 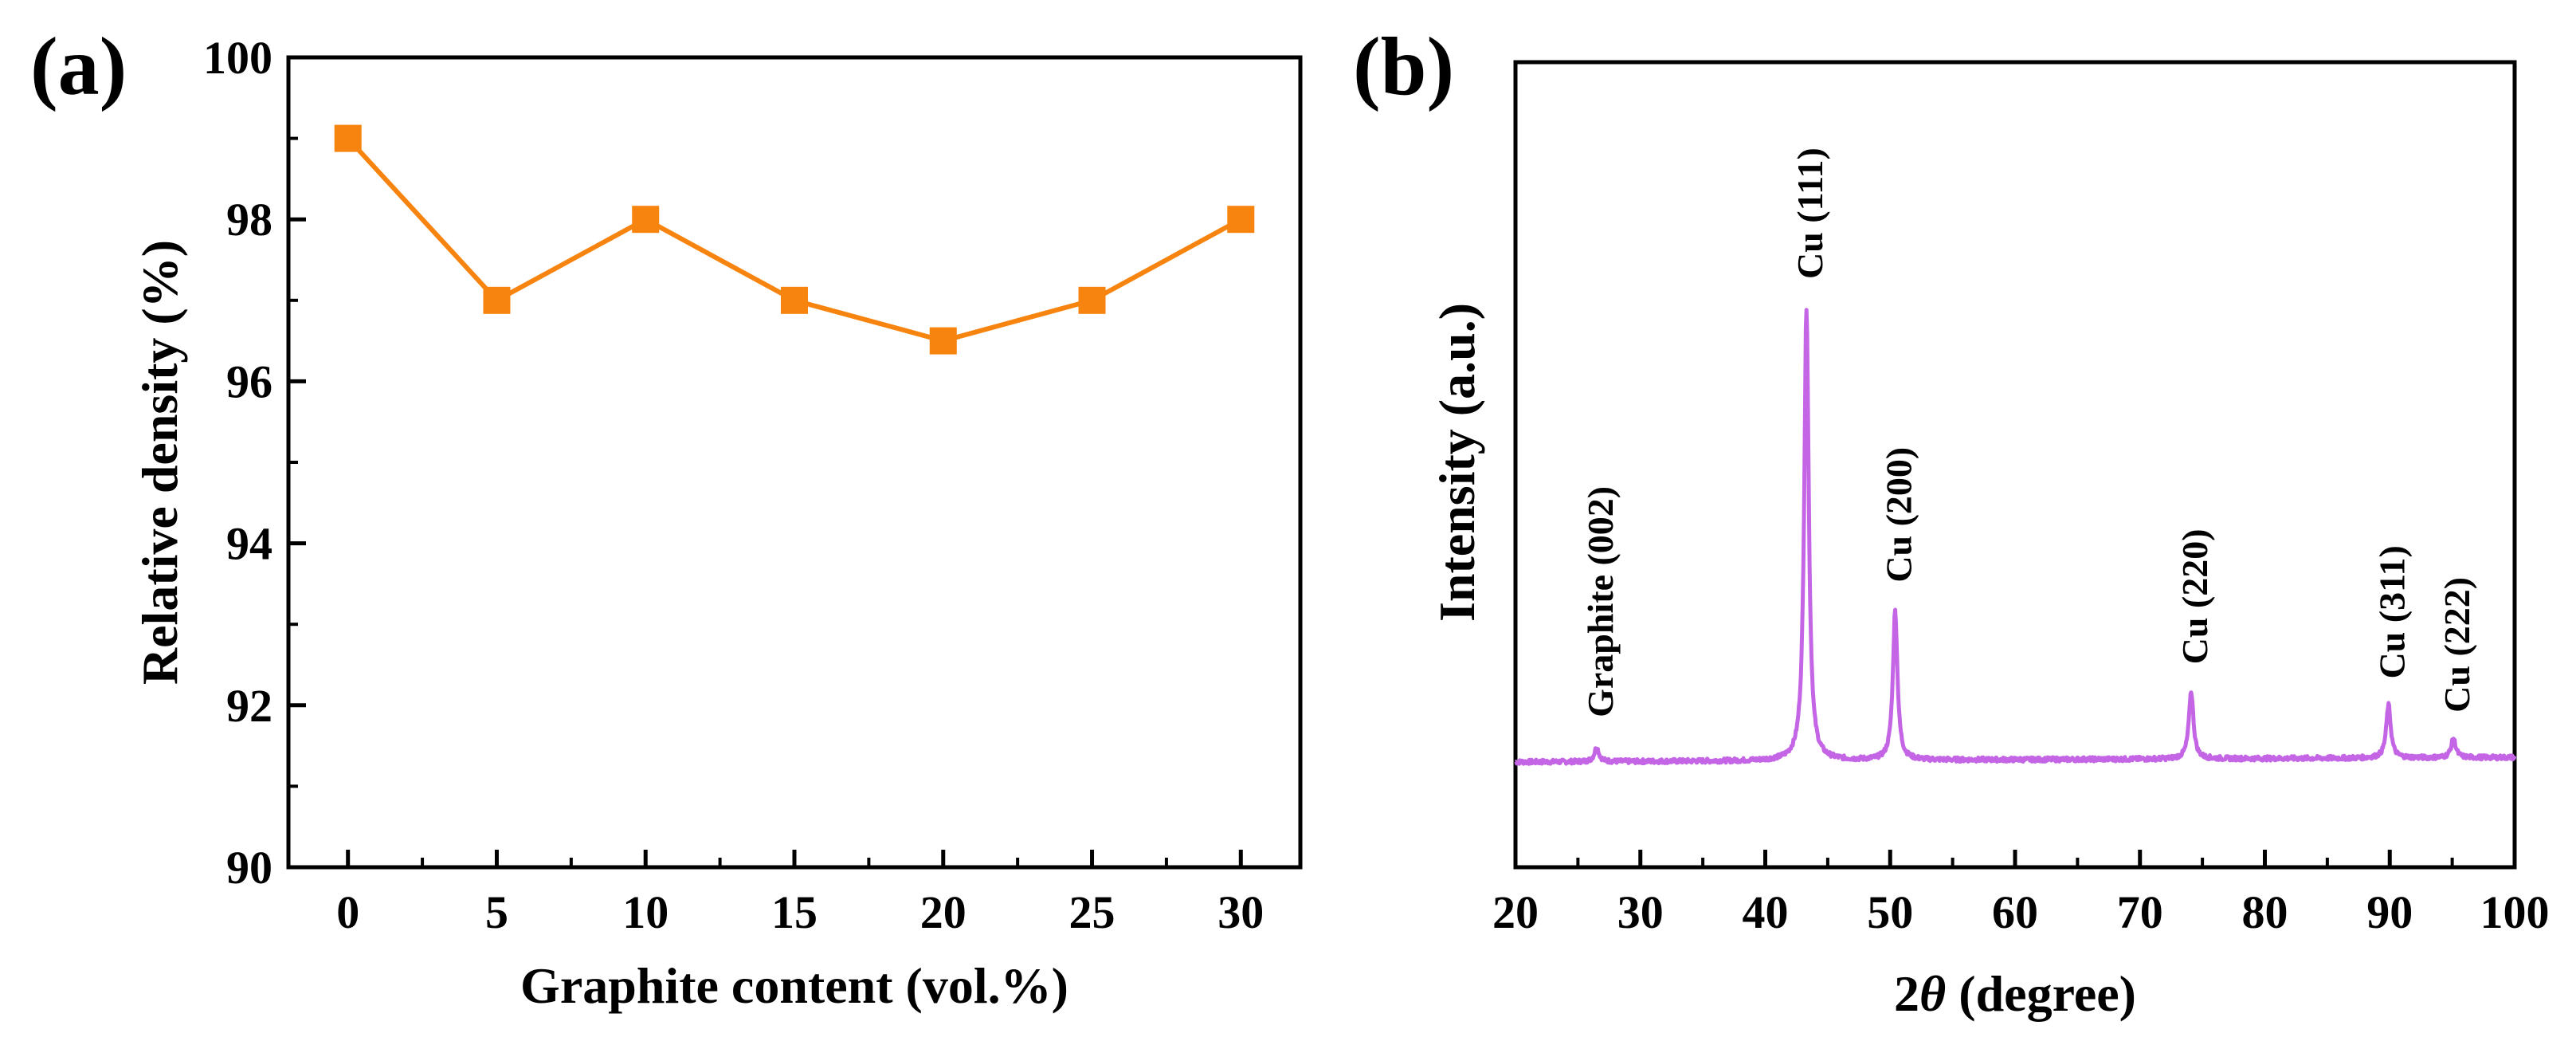 What do you see at coordinates (249, 868) in the screenshot?
I see `y-tick-label: 90` at bounding box center [249, 868].